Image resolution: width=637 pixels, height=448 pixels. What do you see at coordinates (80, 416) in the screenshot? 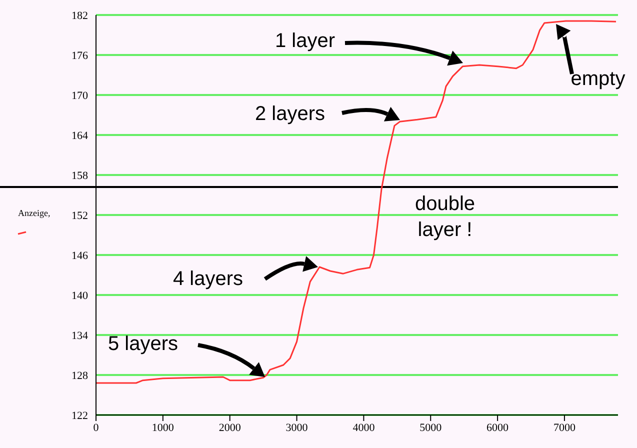
I see `y-tick-label: 122` at bounding box center [80, 416].